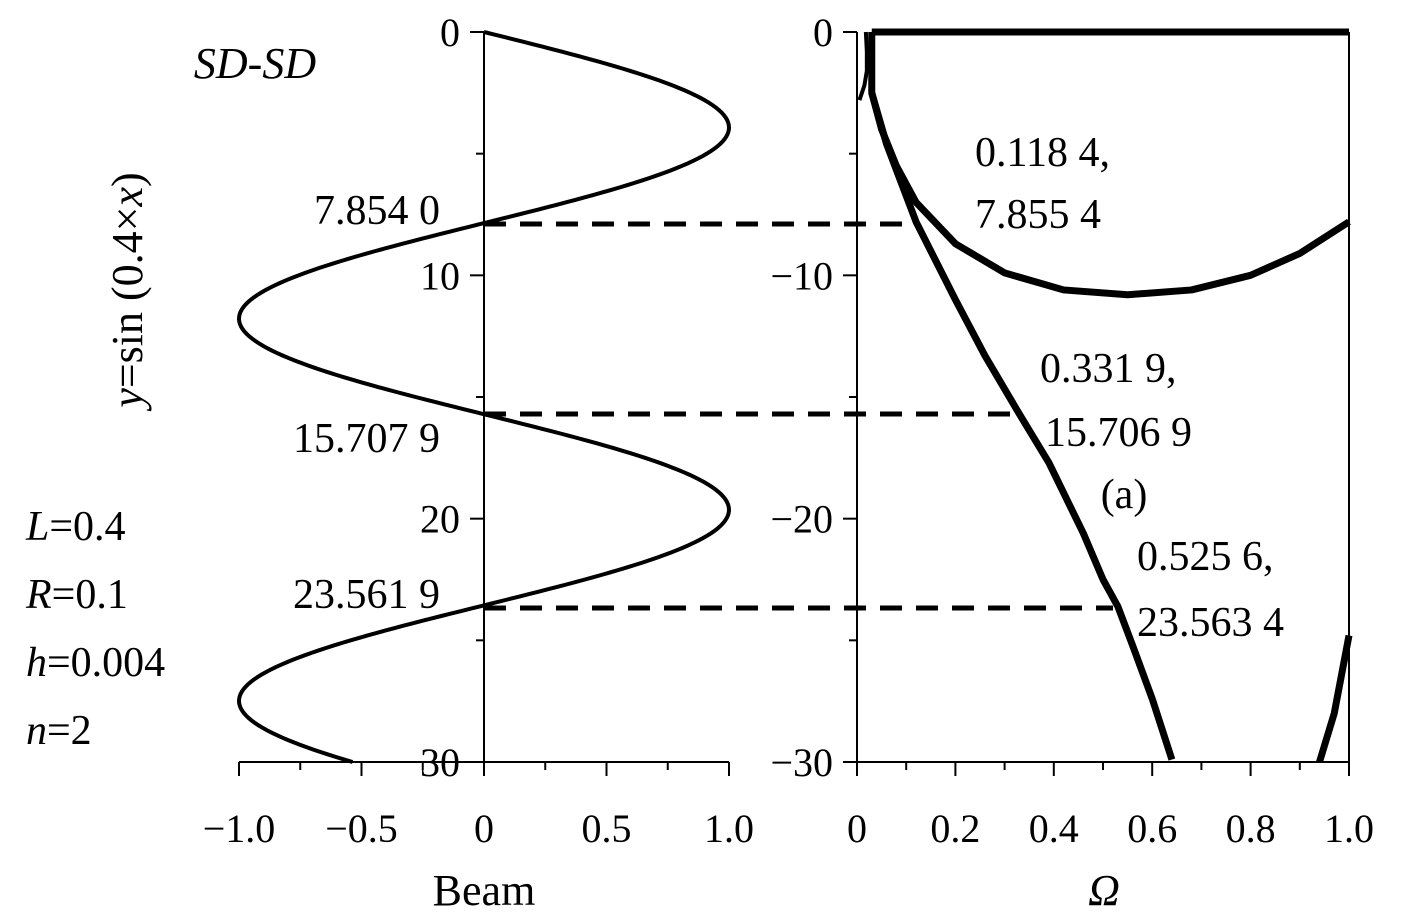 The image size is (1417, 921). I want to click on right-y-tick-label: −20, so click(801, 519).